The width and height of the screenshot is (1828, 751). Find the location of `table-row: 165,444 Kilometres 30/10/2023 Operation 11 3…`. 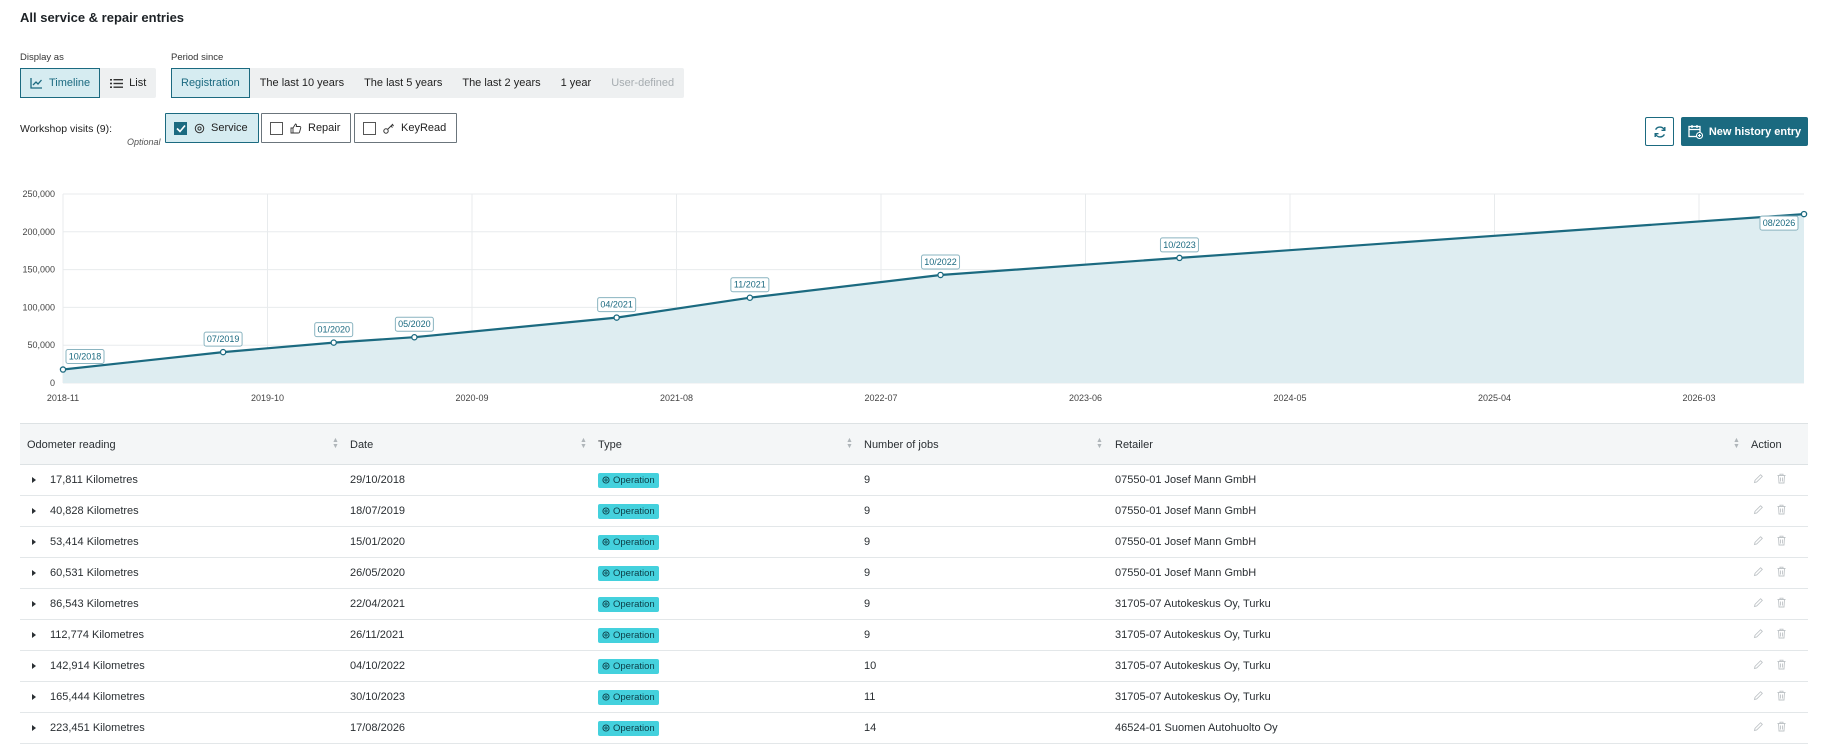

table-row: 165,444 Kilometres 30/10/2023 Operation 11 3… is located at coordinates (914, 697).